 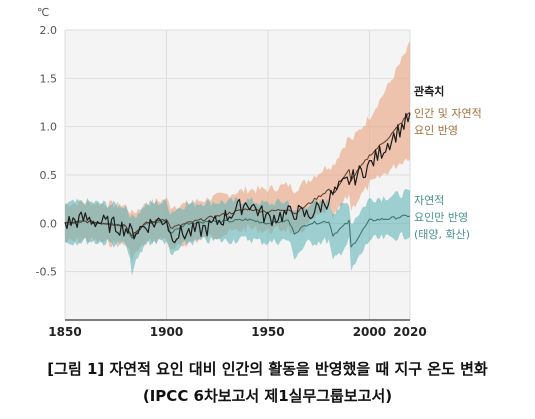 What do you see at coordinates (441, 217) in the screenshot?
I see `legend-label: 요인만 반영` at bounding box center [441, 217].